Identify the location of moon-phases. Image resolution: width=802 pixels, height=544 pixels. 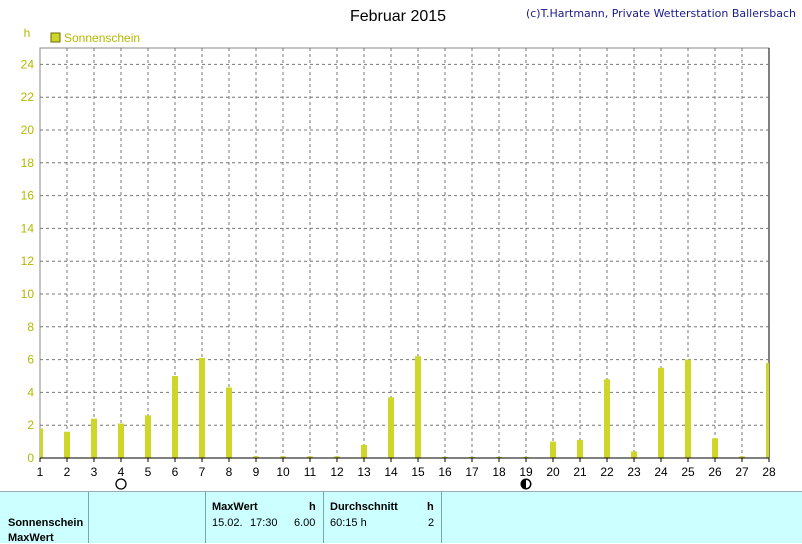
(323, 484).